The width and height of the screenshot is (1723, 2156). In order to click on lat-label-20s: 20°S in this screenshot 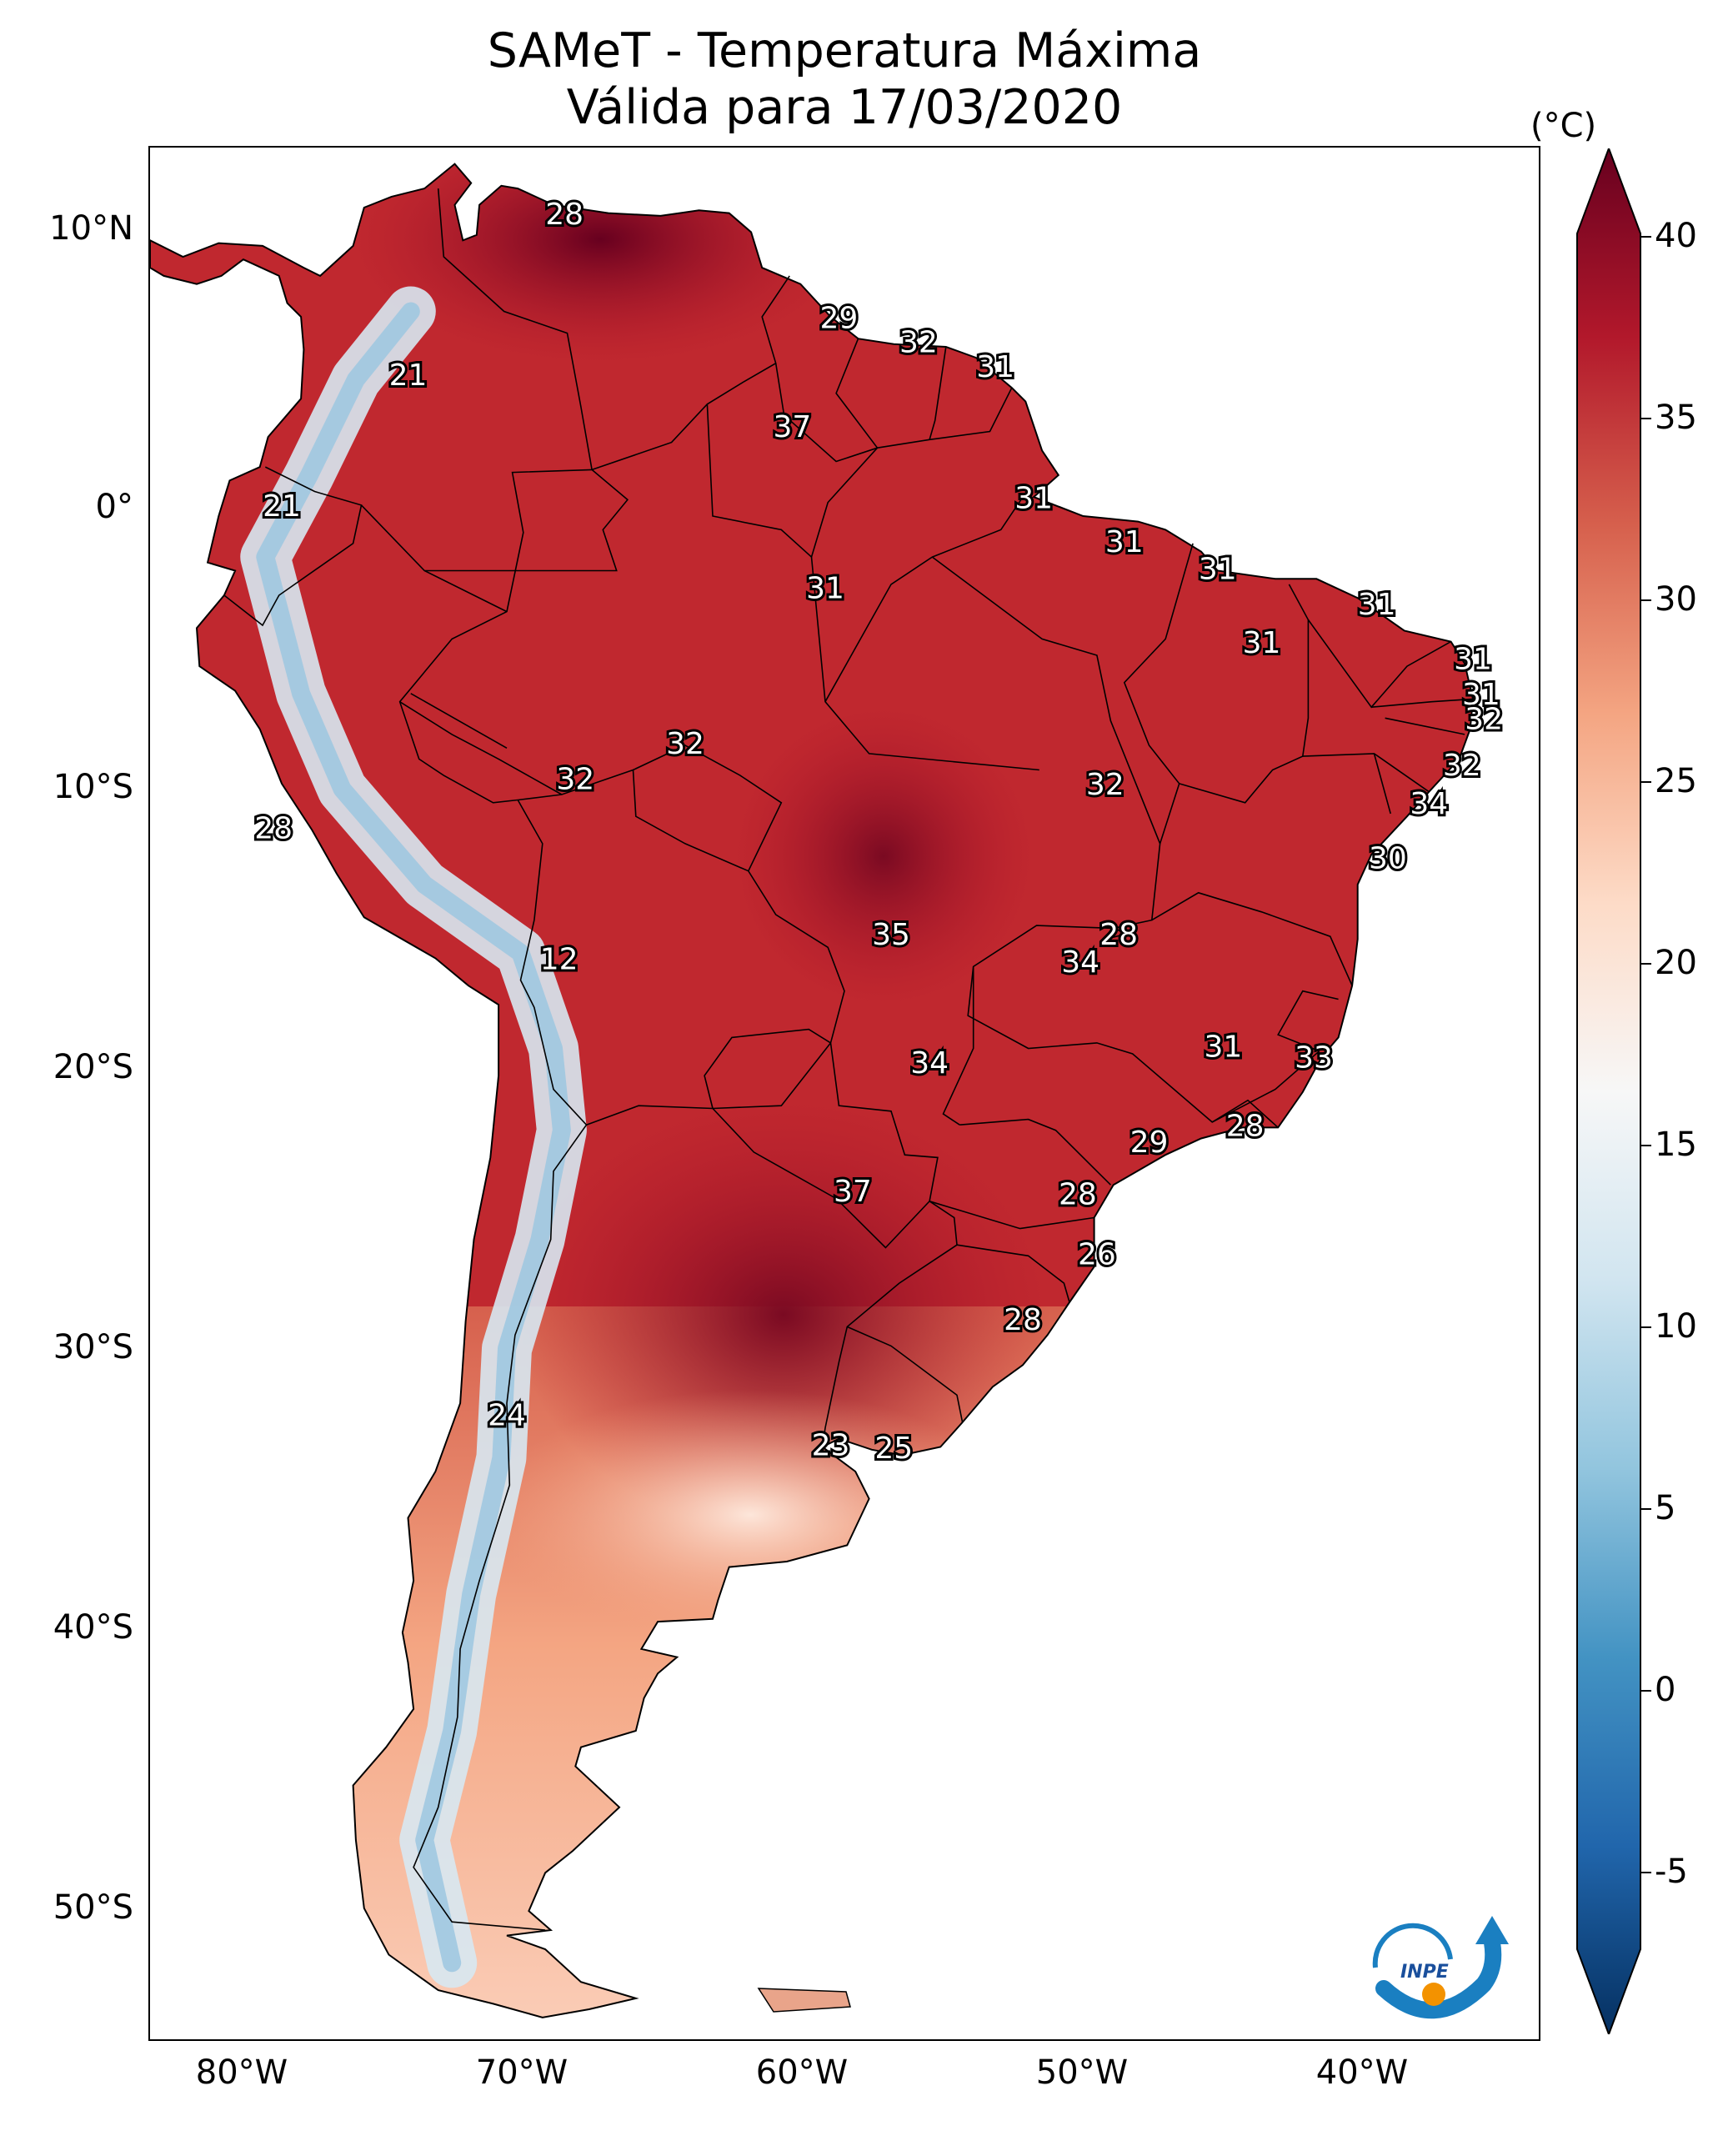, I will do `click(93, 1067)`.